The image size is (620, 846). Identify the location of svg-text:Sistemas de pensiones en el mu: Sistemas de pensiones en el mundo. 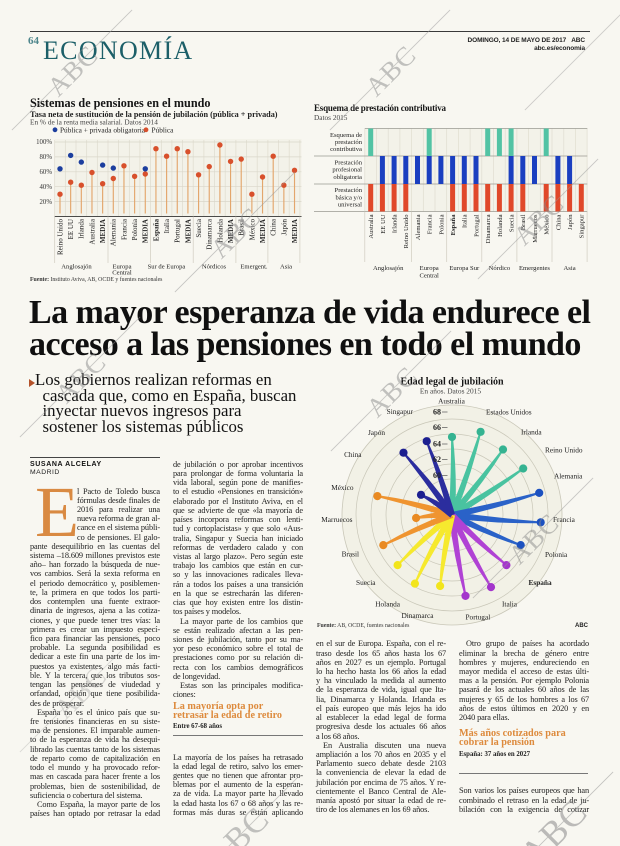
(120, 103).